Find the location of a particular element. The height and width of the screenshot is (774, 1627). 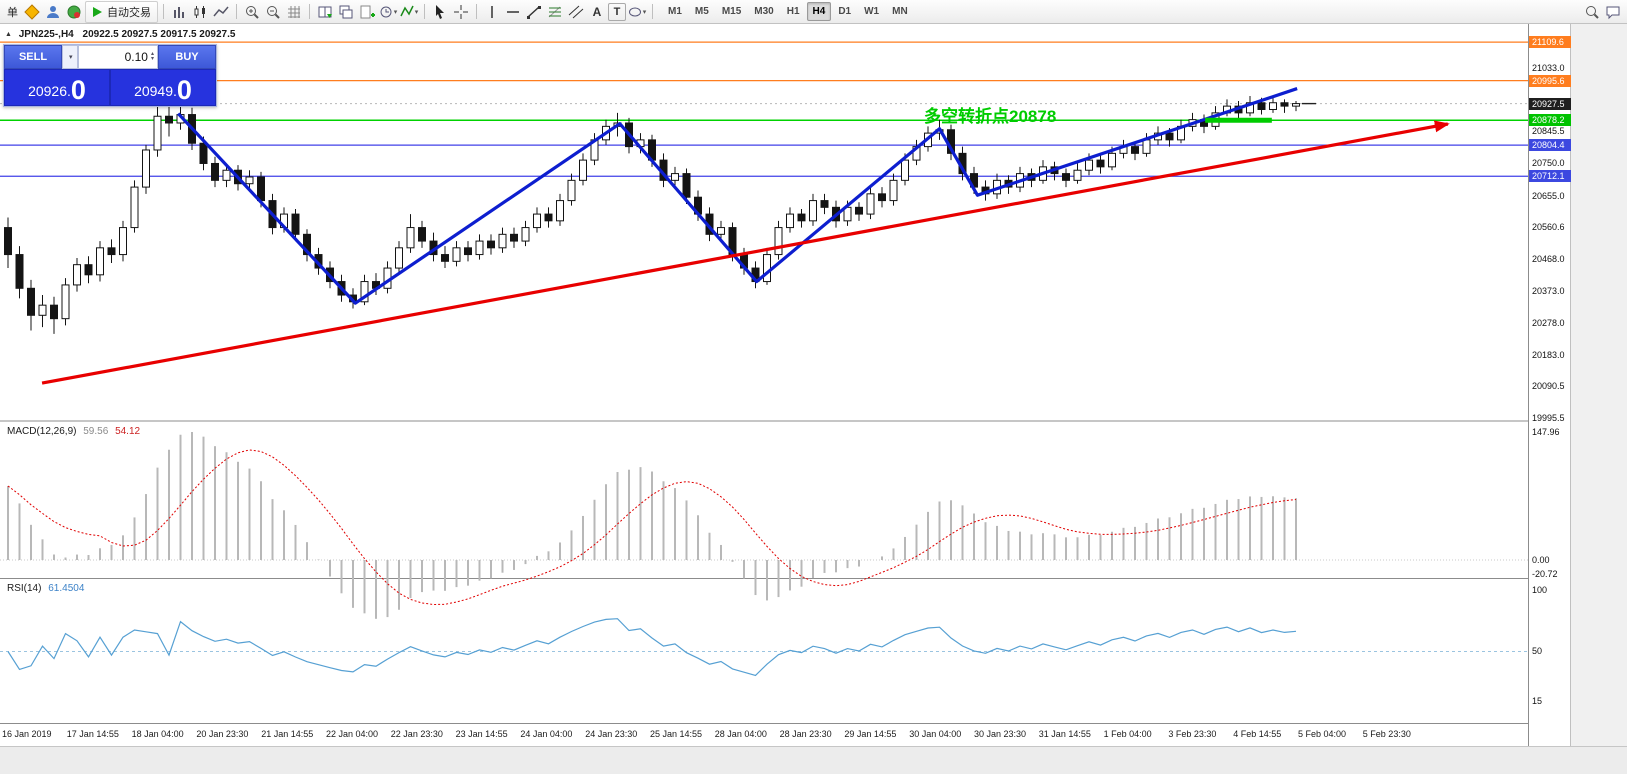

volume-steppers: ▴ ▾ is located at coordinates (152, 56).